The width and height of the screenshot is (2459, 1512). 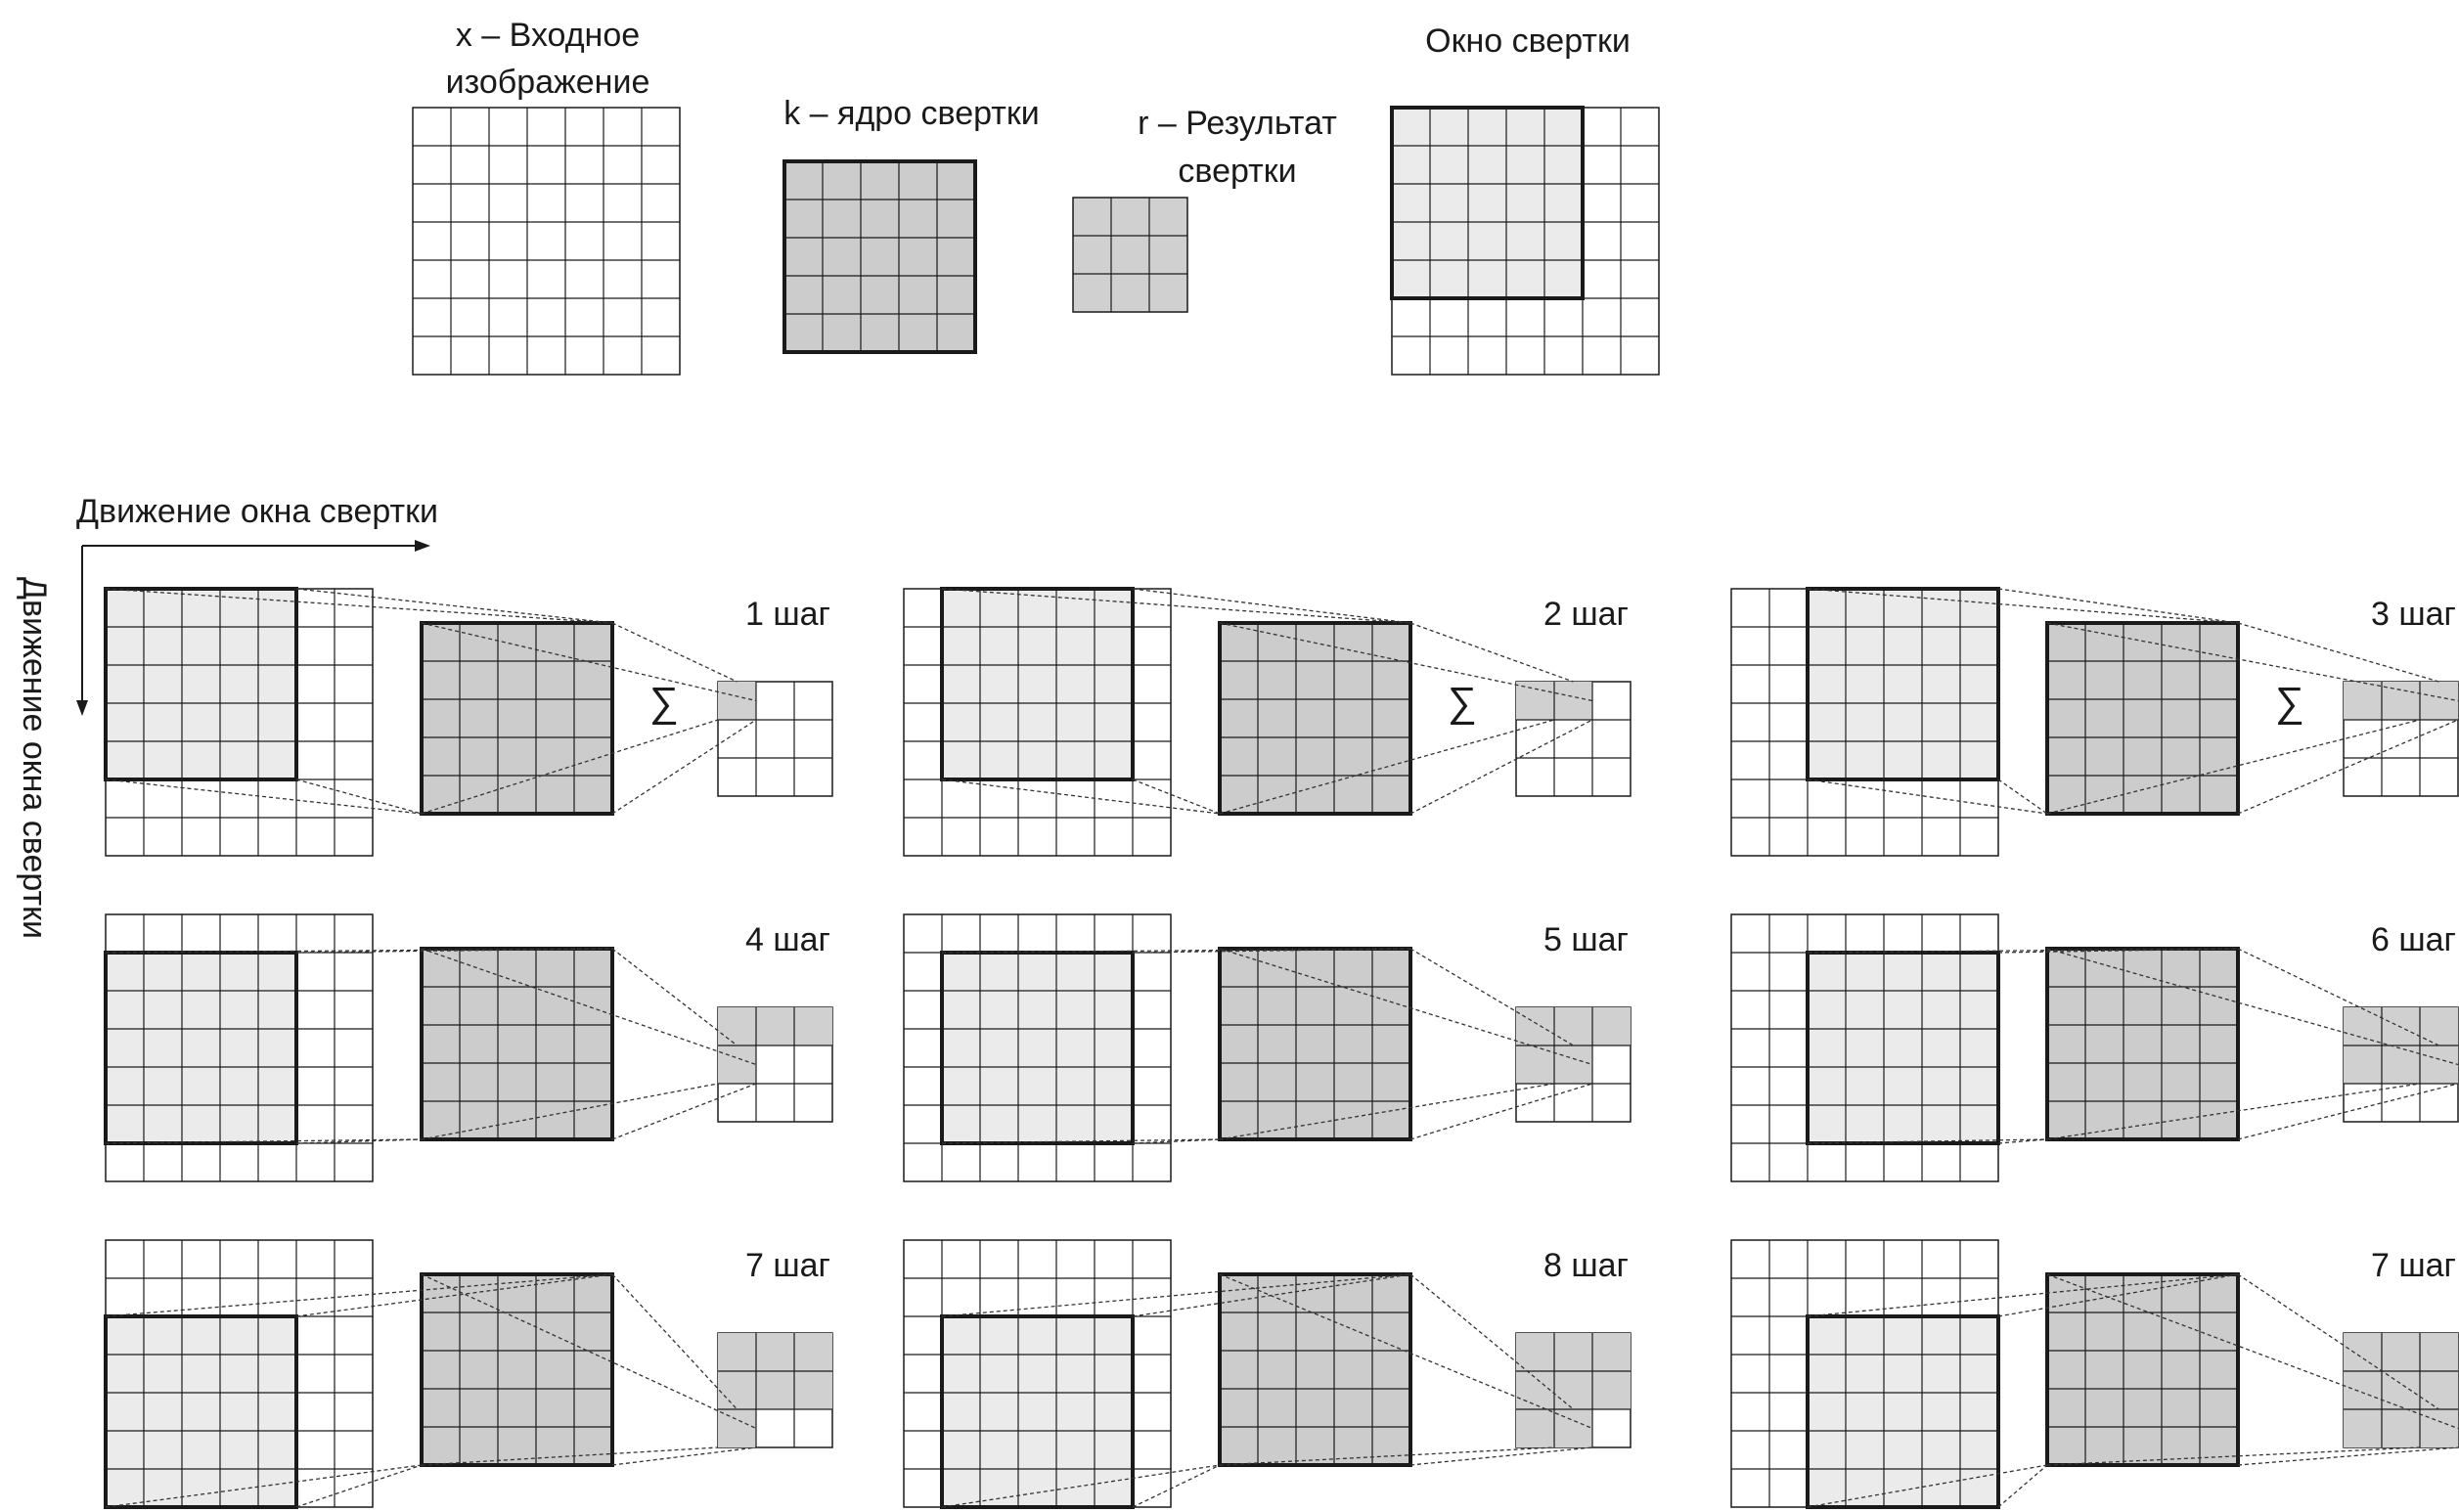 What do you see at coordinates (664, 702) in the screenshot?
I see `sum-symbol: ∑` at bounding box center [664, 702].